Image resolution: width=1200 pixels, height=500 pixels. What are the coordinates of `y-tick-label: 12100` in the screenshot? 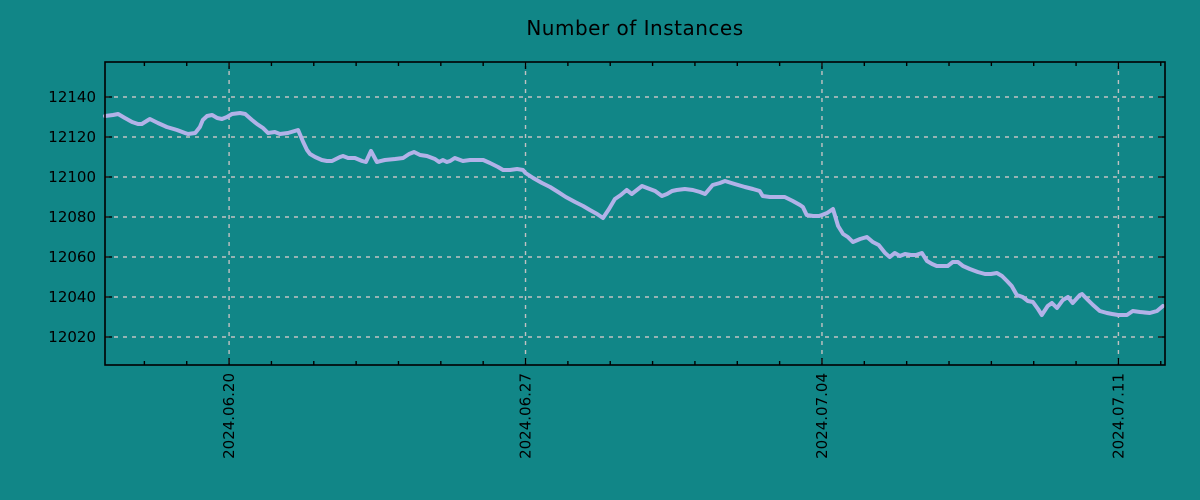 It's located at (72, 177).